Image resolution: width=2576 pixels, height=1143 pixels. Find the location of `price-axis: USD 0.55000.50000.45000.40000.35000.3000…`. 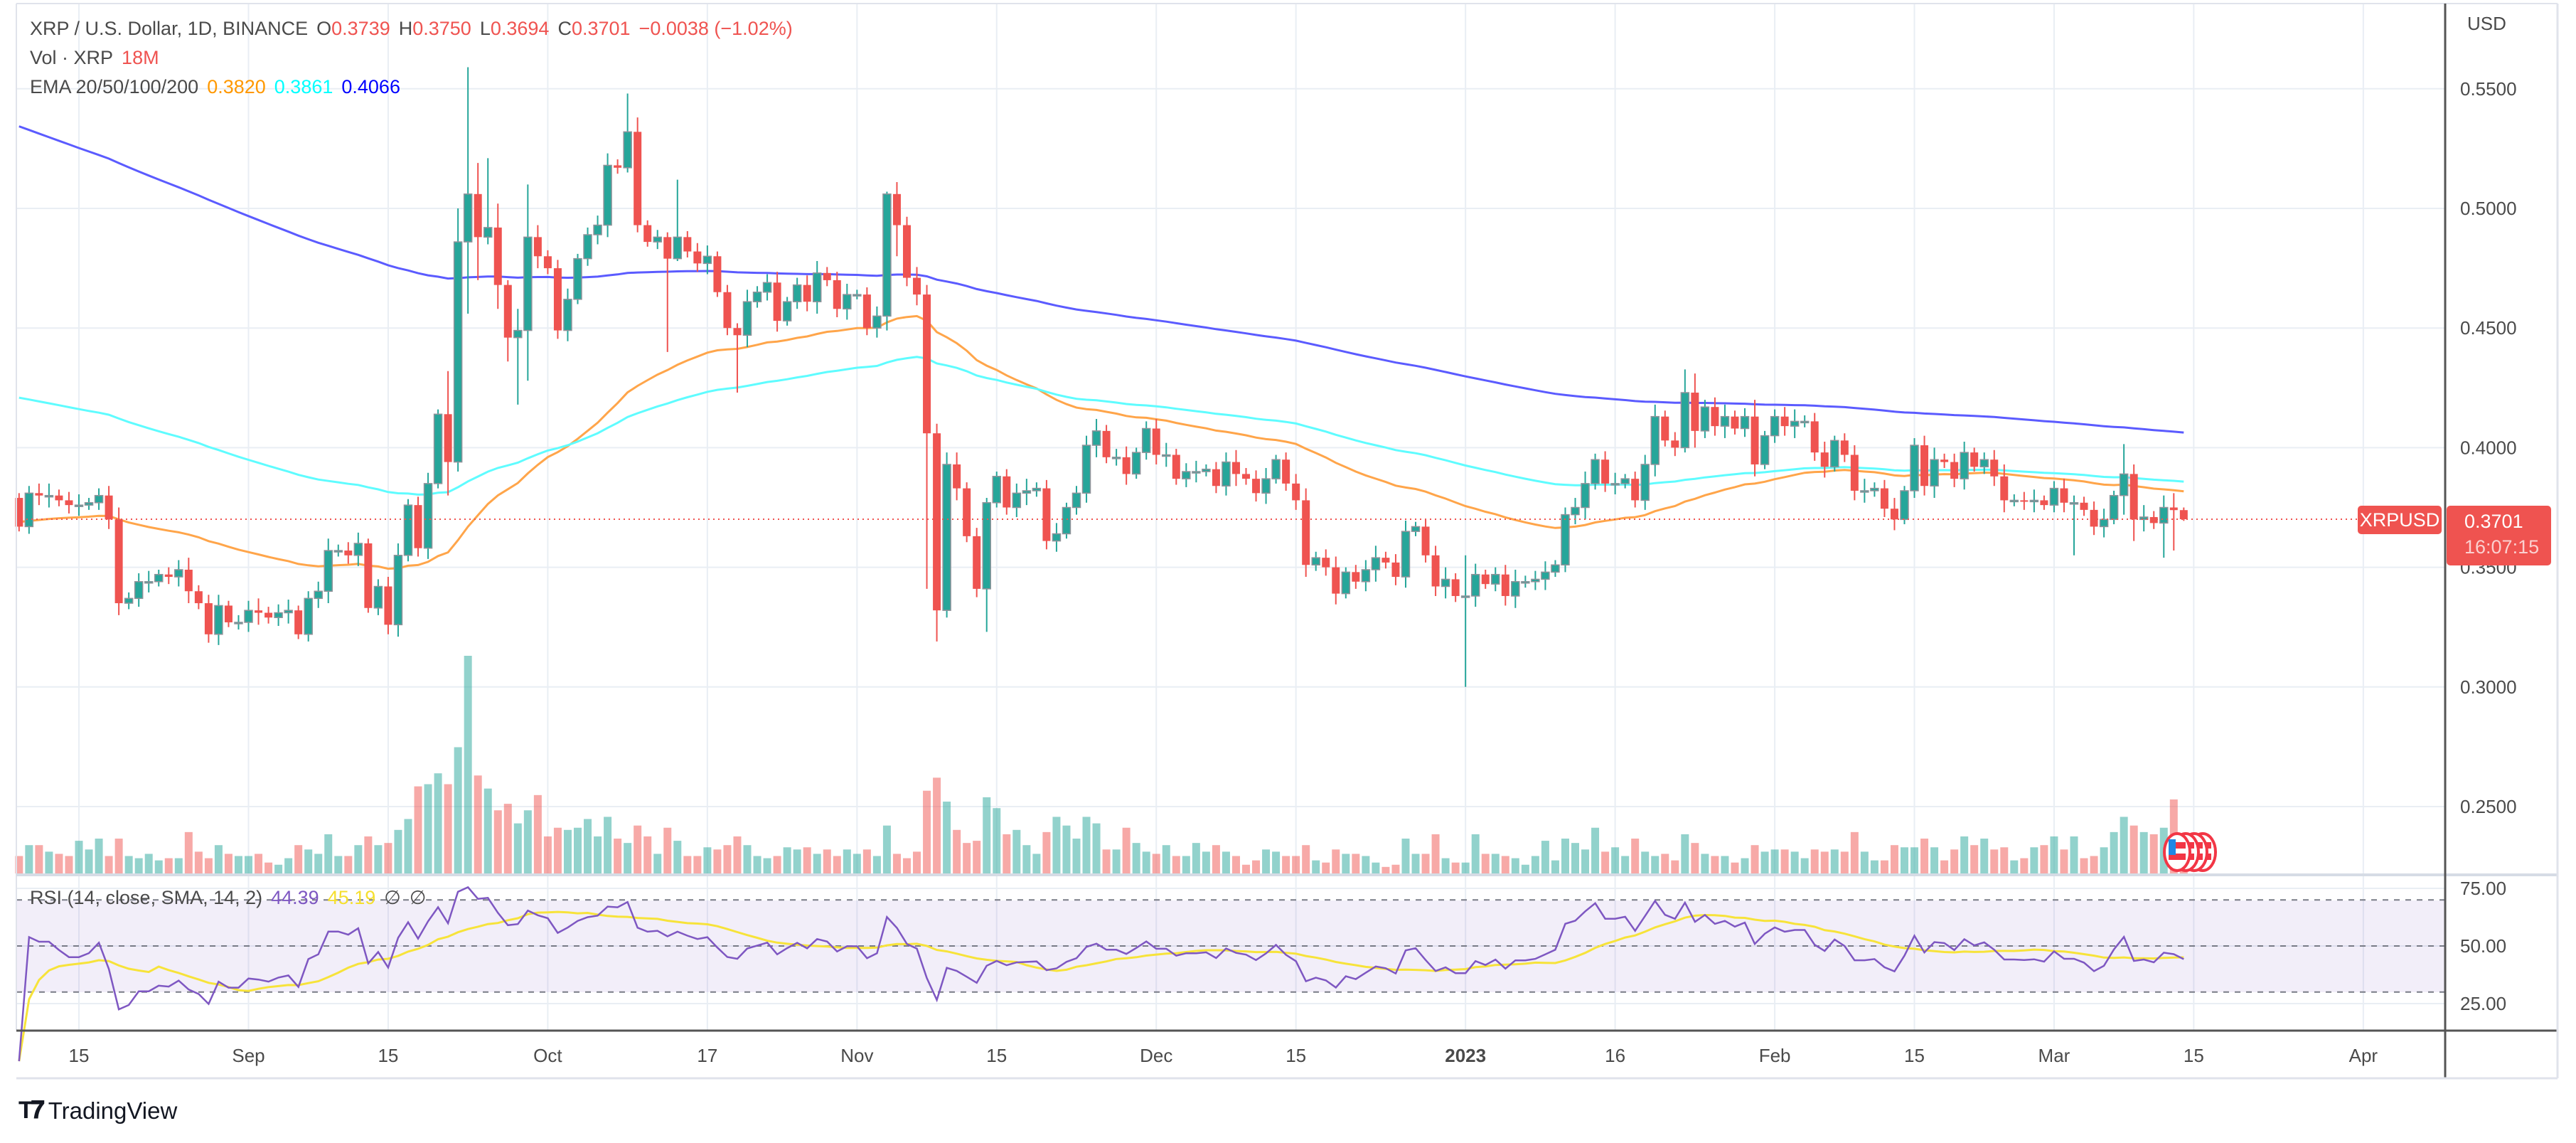

price-axis: USD 0.55000.50000.45000.40000.35000.3000… is located at coordinates (2488, 415).